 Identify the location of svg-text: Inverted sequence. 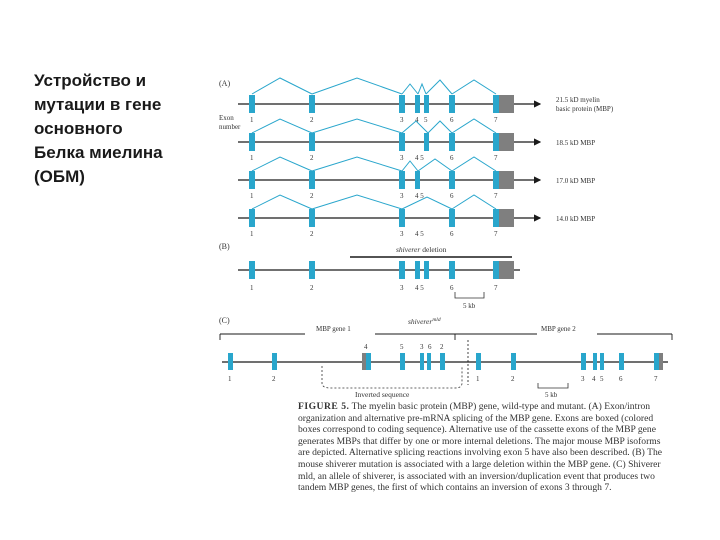
(382, 394).